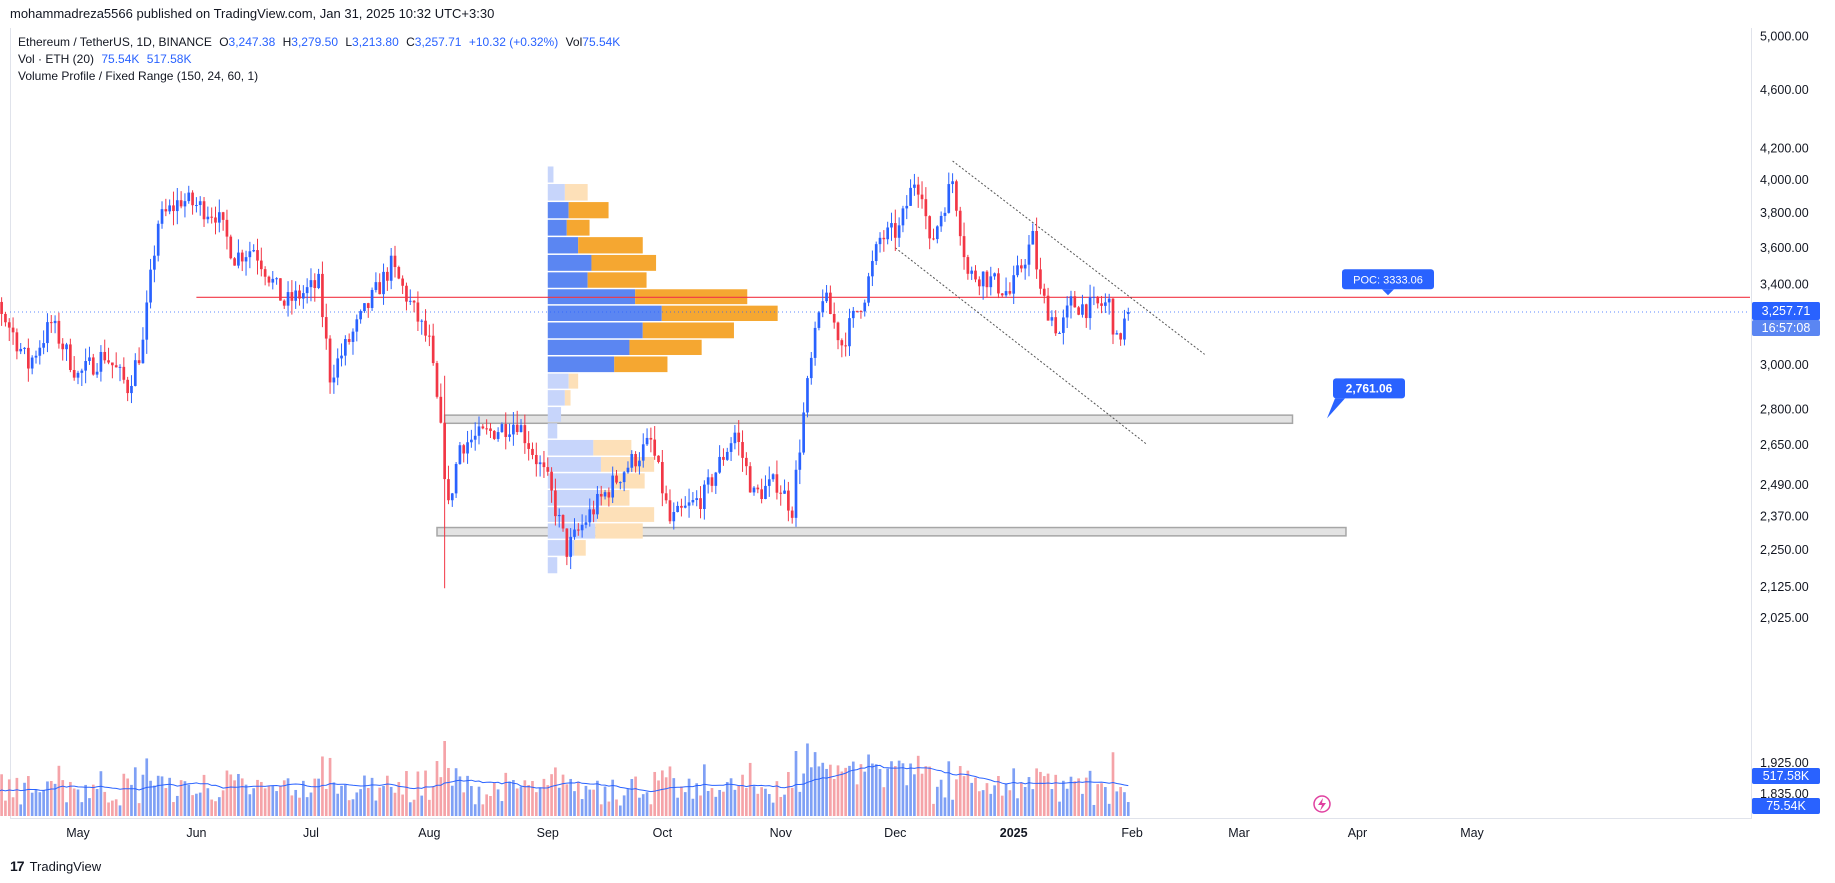 The height and width of the screenshot is (883, 1835). Describe the element at coordinates (1786, 328) in the screenshot. I see `countdown-badge: 16:57:08` at that location.